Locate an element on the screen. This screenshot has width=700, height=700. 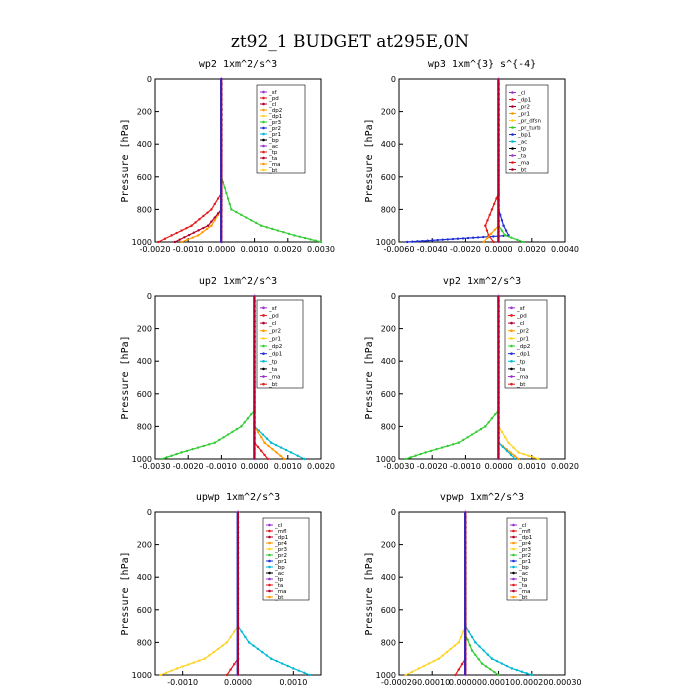
legend-entry: _bp is located at coordinates (273, 141).